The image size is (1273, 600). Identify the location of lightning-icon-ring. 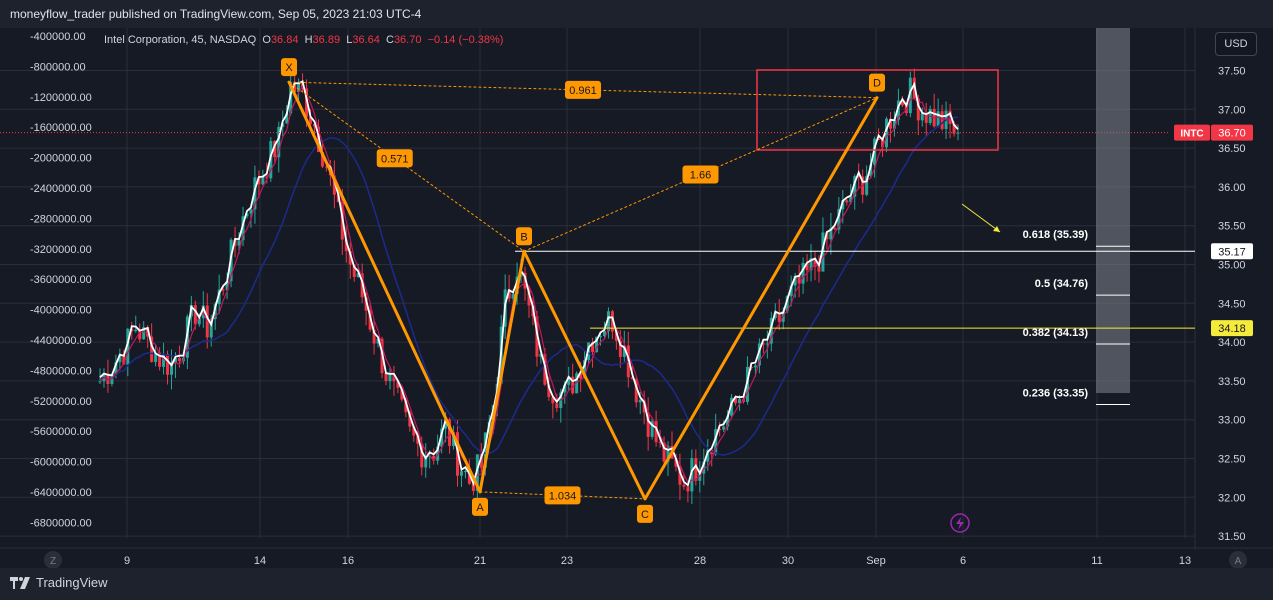
(960, 523).